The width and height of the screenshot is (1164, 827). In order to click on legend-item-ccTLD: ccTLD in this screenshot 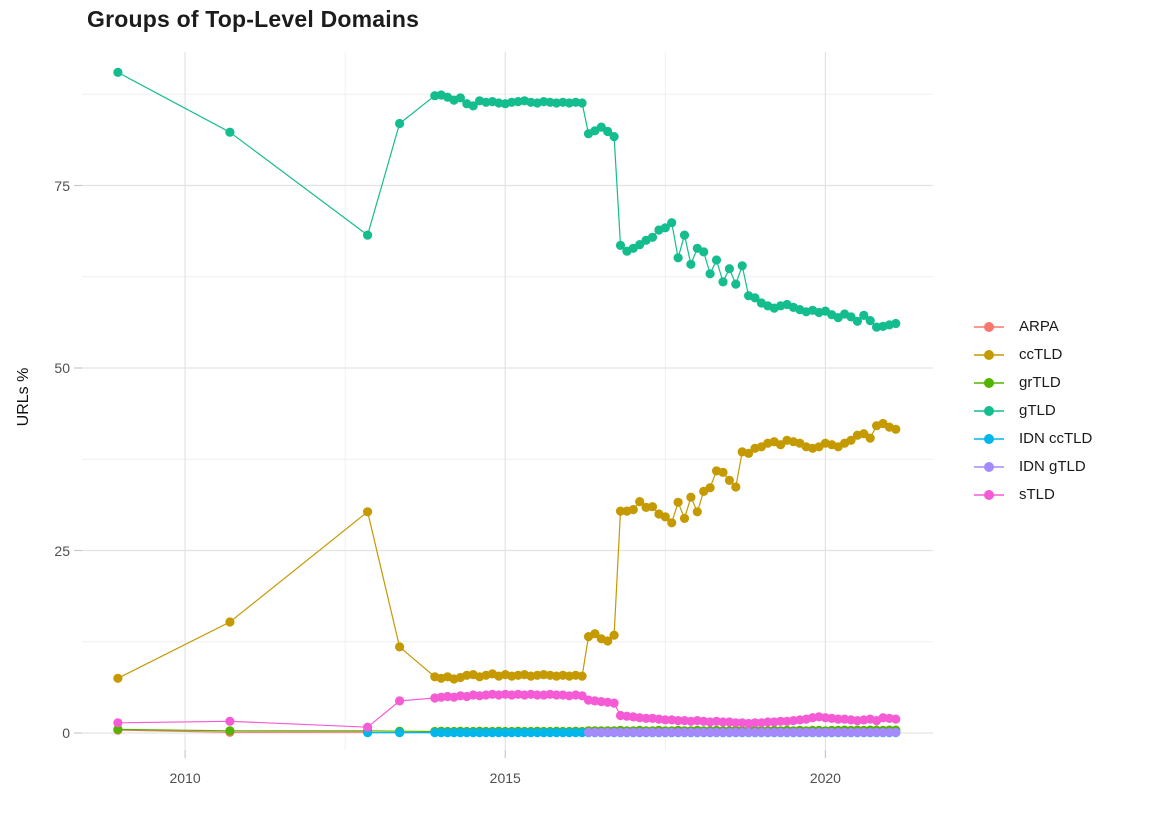, I will do `click(1032, 354)`.